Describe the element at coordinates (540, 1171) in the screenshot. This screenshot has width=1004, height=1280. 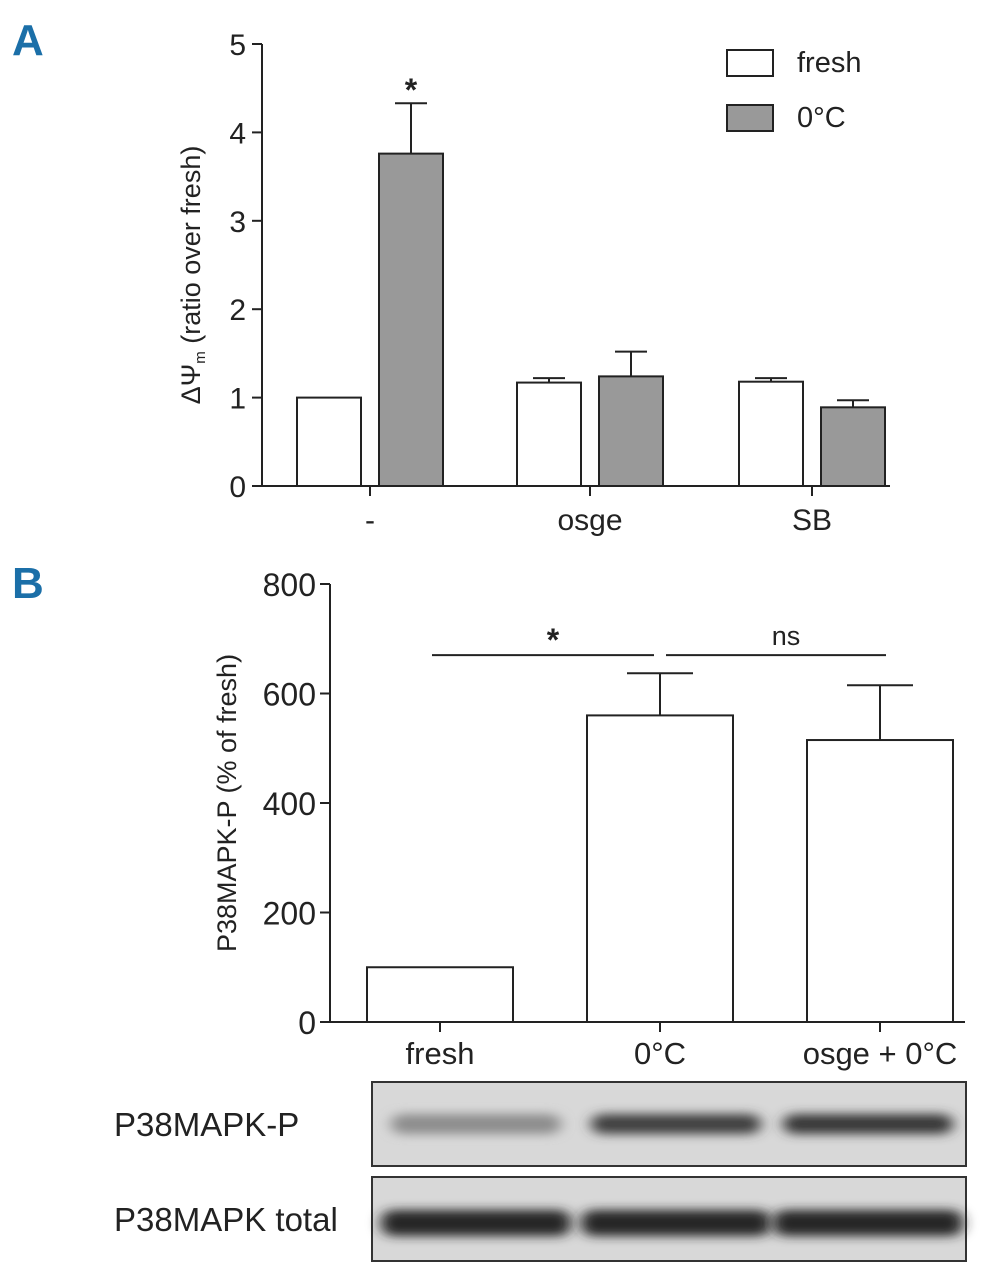
I see `western-blot: P38MAPK-P P38MAPK total` at that location.